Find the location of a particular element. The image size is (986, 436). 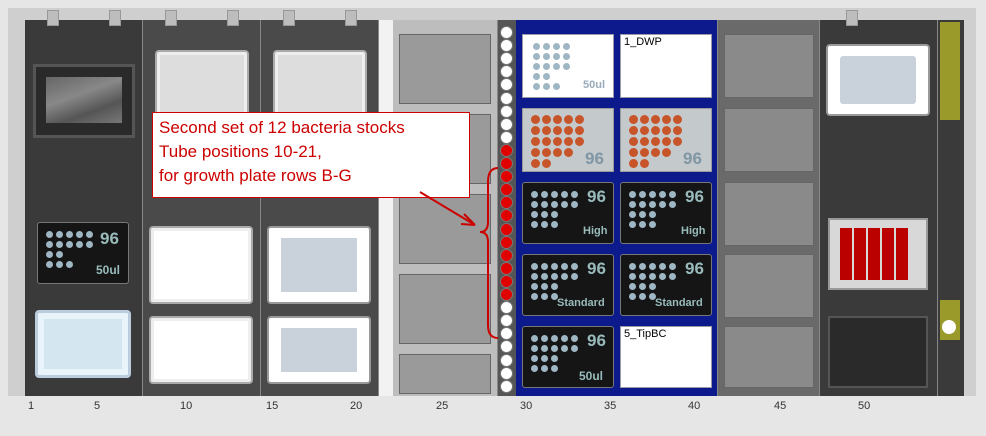

tip-box-50ul-top: 50ul is located at coordinates (568, 66).